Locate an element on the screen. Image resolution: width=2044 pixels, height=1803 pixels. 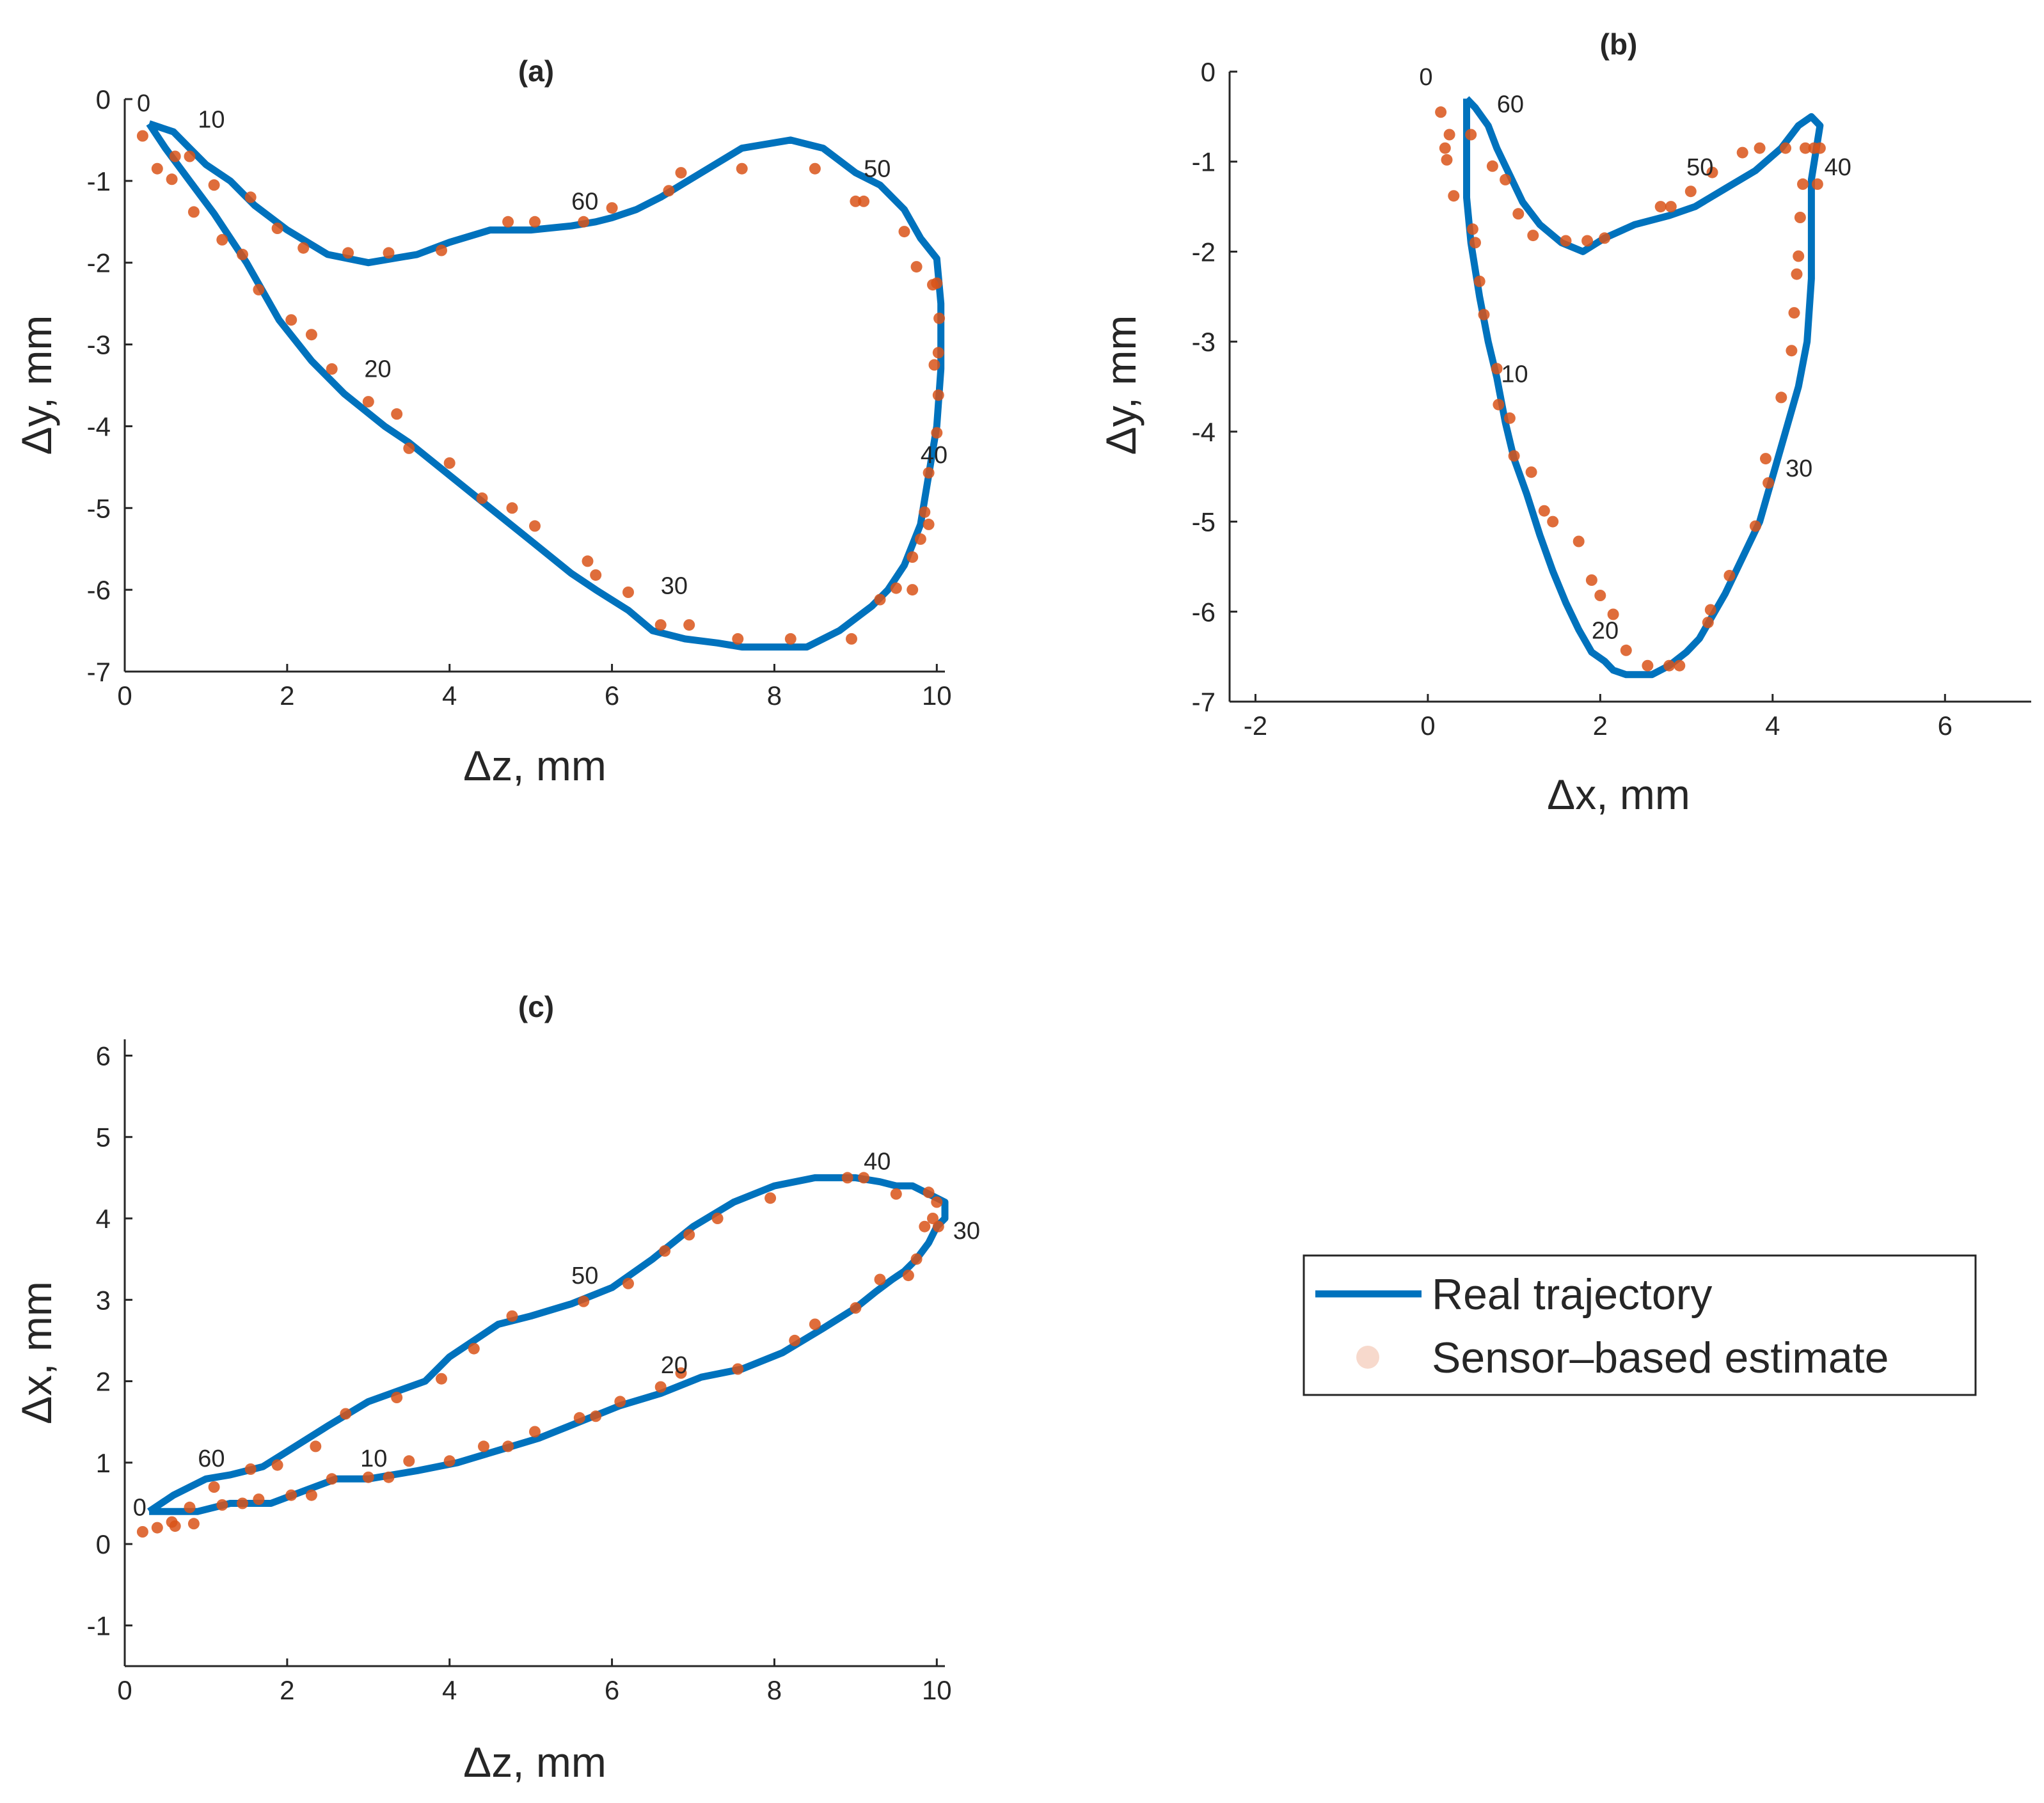
panel-b-y-tick-label: -3 is located at coordinates (1204, 342).